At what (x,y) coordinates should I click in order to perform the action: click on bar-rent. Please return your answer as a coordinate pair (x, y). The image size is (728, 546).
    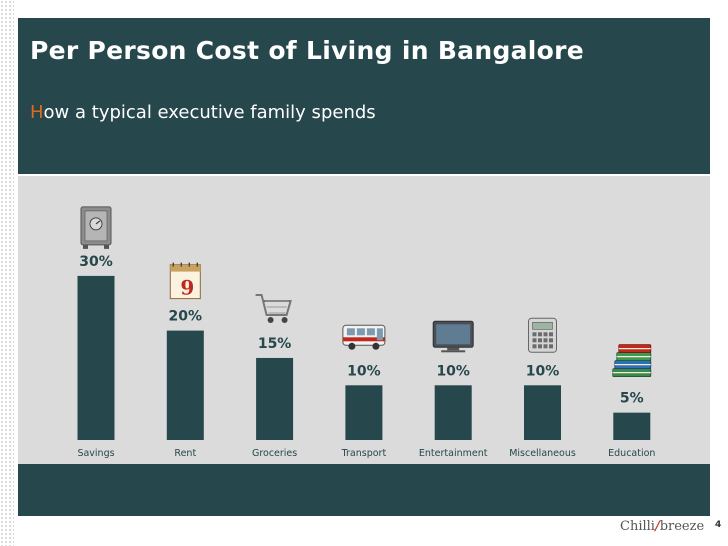
    Looking at the image, I should click on (185, 385).